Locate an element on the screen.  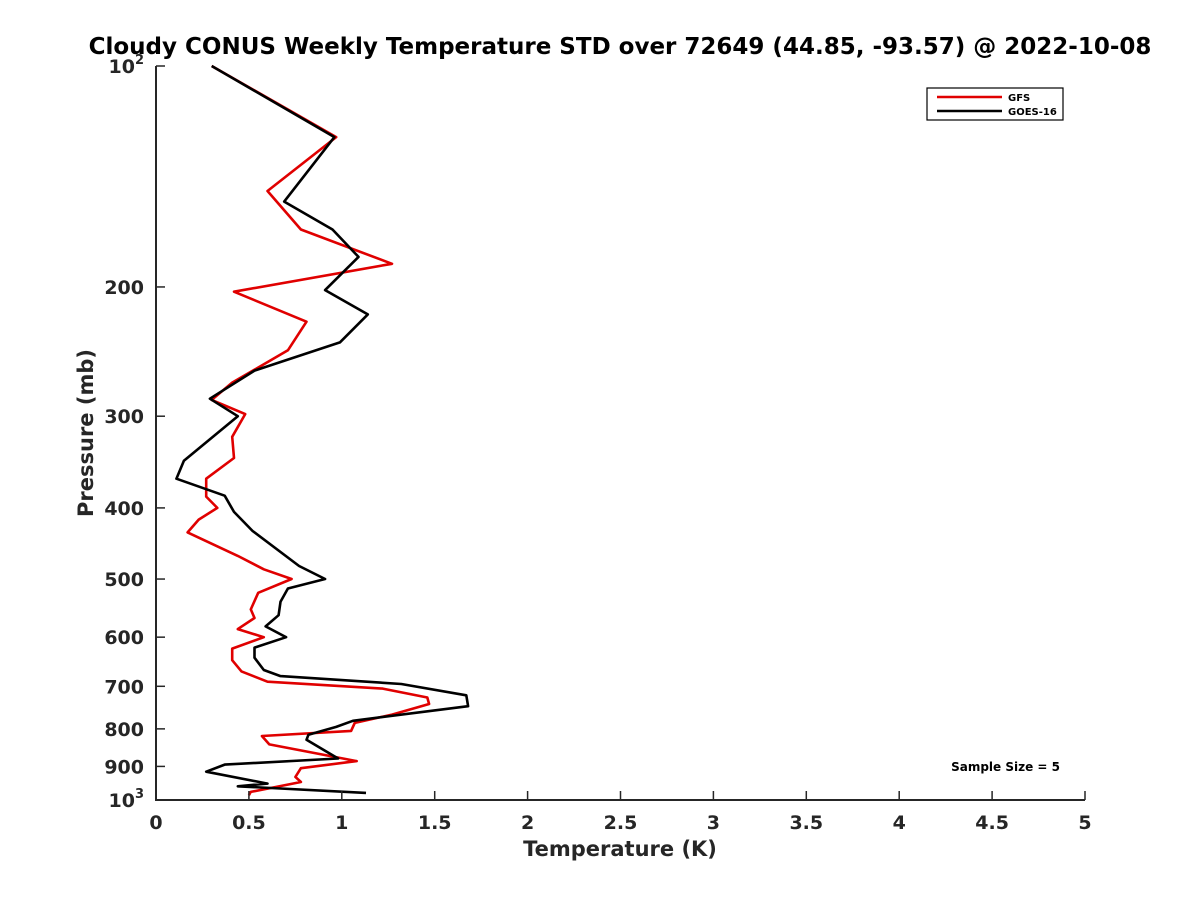
x-axis-label: Temperature (K) is located at coordinates (620, 849).